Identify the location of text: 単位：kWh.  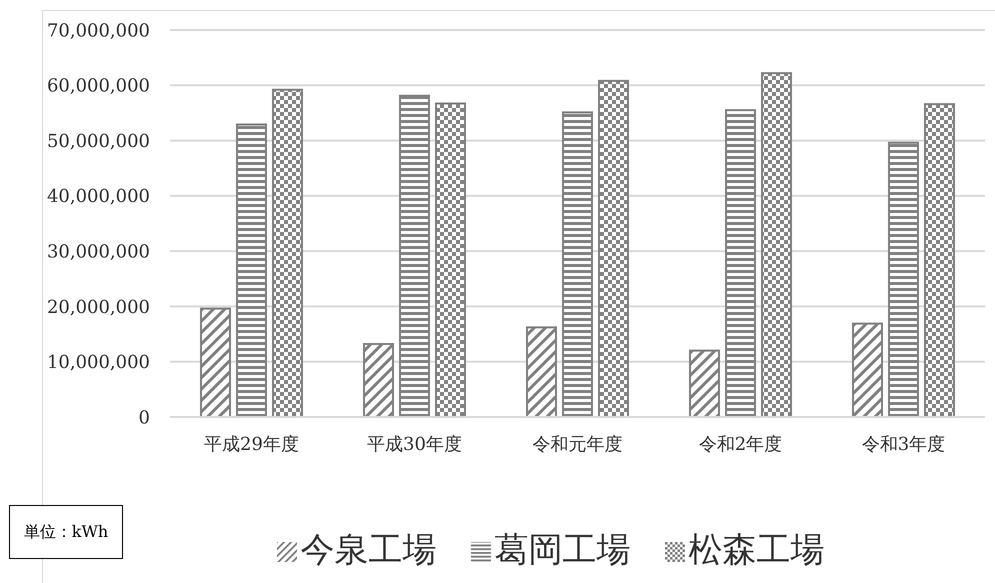
(66, 532).